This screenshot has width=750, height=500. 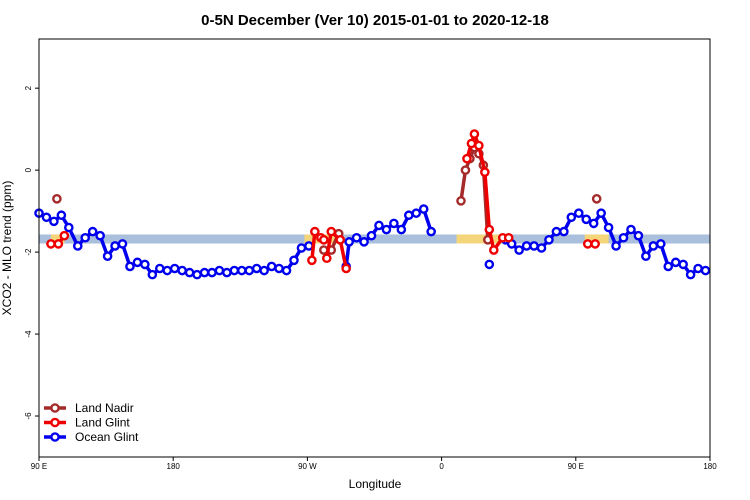 What do you see at coordinates (441, 466) in the screenshot?
I see `x-tick-label: 0` at bounding box center [441, 466].